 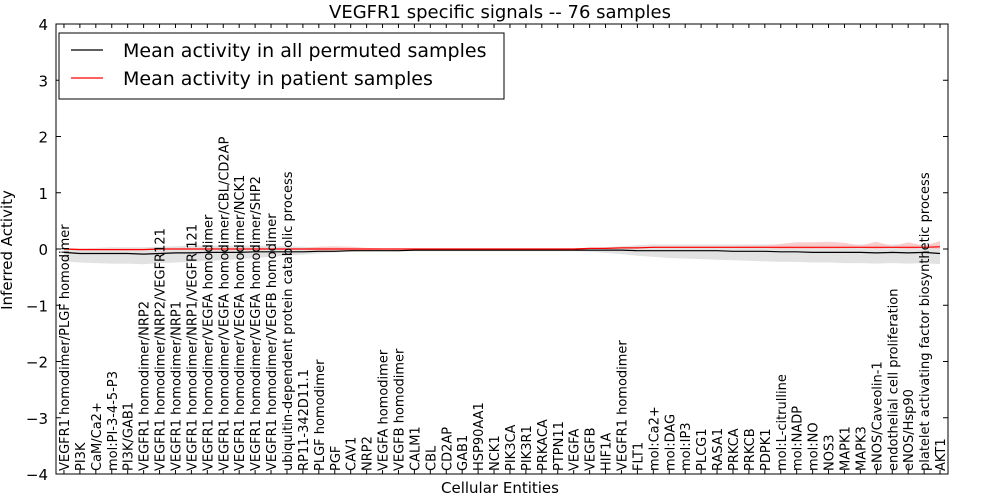 I want to click on x-tick-label: PLCG1, so click(x=702, y=449).